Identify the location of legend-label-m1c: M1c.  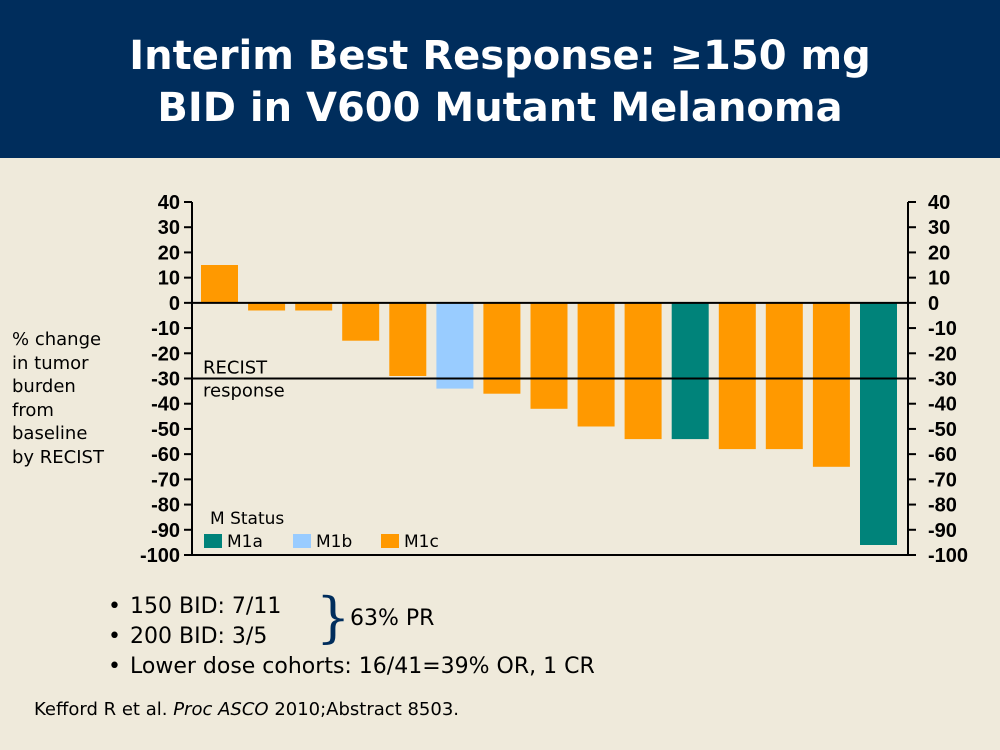
(421, 542).